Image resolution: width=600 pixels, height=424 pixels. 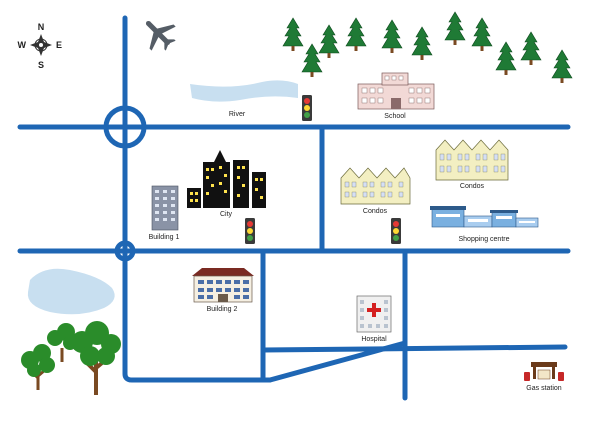 I want to click on river-label: River, so click(x=237, y=114).